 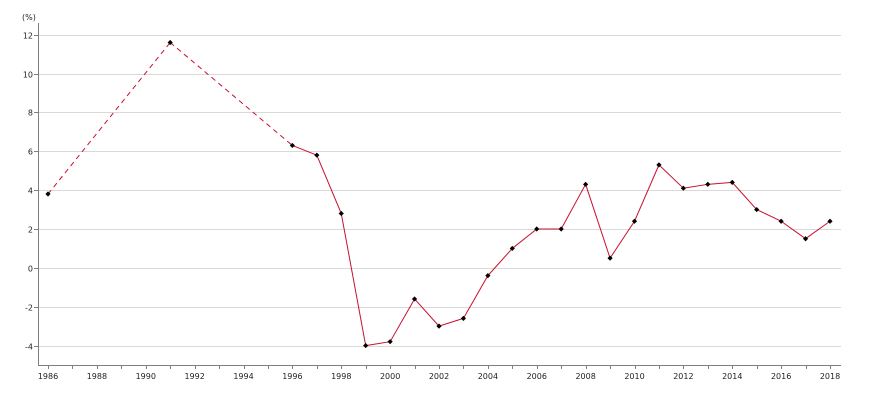 I want to click on x-tick-label: 1996, so click(x=292, y=376).